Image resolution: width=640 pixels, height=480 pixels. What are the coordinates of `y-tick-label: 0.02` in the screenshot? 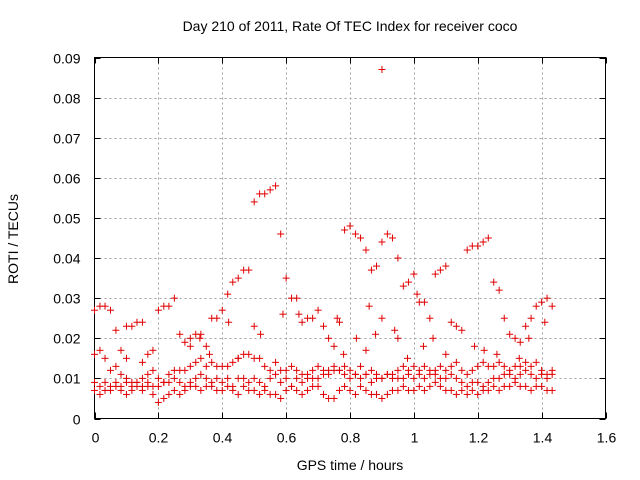 It's located at (66, 339).